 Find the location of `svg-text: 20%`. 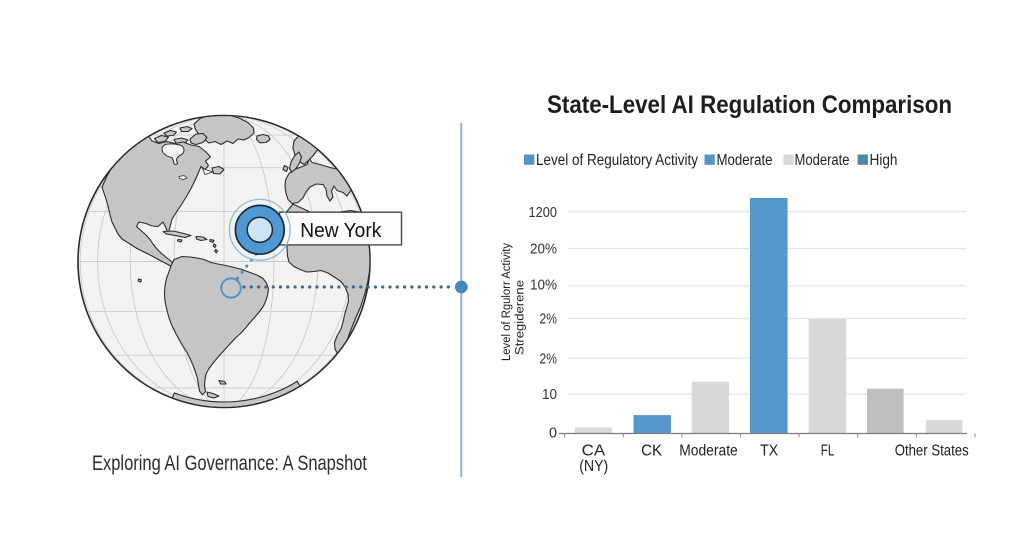

svg-text: 20% is located at coordinates (543, 249).